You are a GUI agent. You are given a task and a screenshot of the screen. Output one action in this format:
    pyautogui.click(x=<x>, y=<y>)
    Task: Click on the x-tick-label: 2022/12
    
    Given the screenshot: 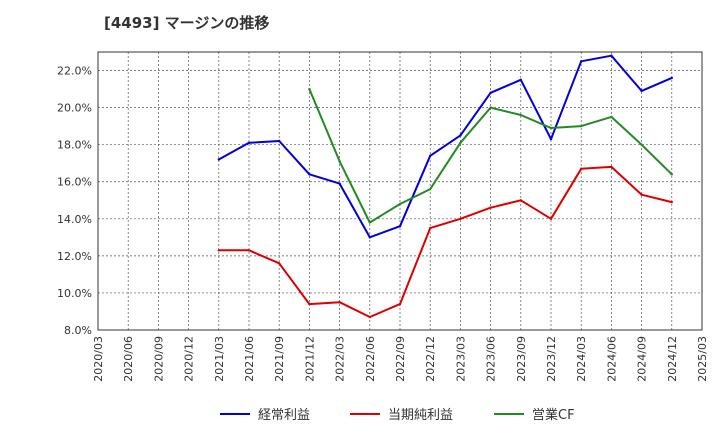 What is the action you would take?
    pyautogui.click(x=430, y=359)
    